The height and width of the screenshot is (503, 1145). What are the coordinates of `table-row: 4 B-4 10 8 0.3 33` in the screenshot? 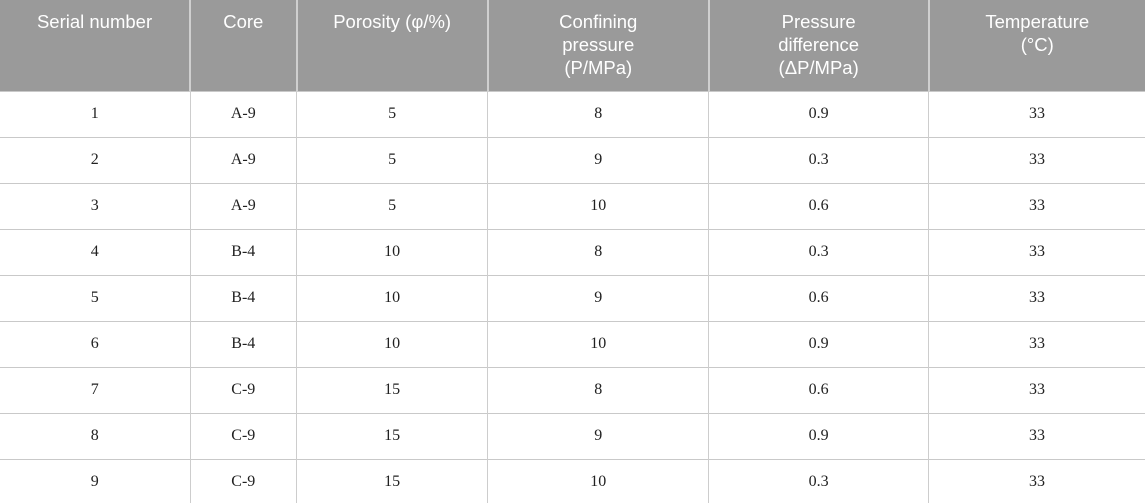 It's located at (572, 251).